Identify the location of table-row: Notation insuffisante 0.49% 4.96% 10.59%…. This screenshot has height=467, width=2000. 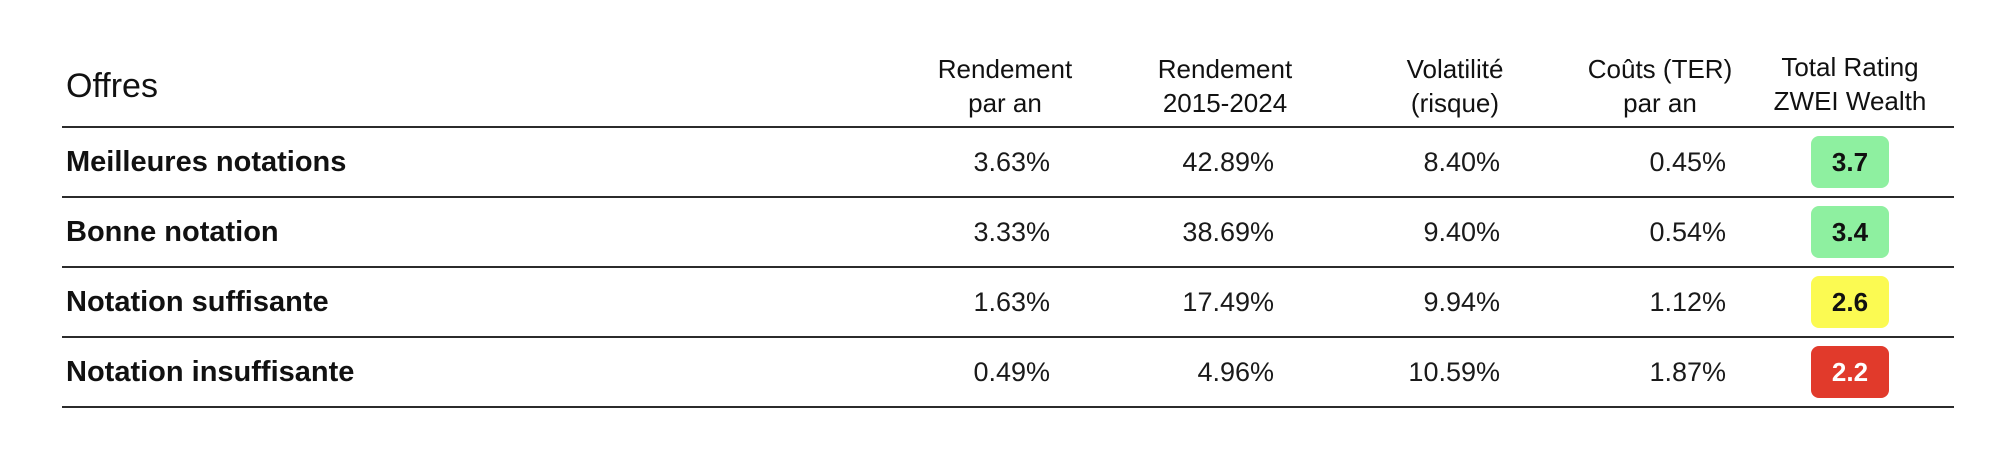
(1008, 372).